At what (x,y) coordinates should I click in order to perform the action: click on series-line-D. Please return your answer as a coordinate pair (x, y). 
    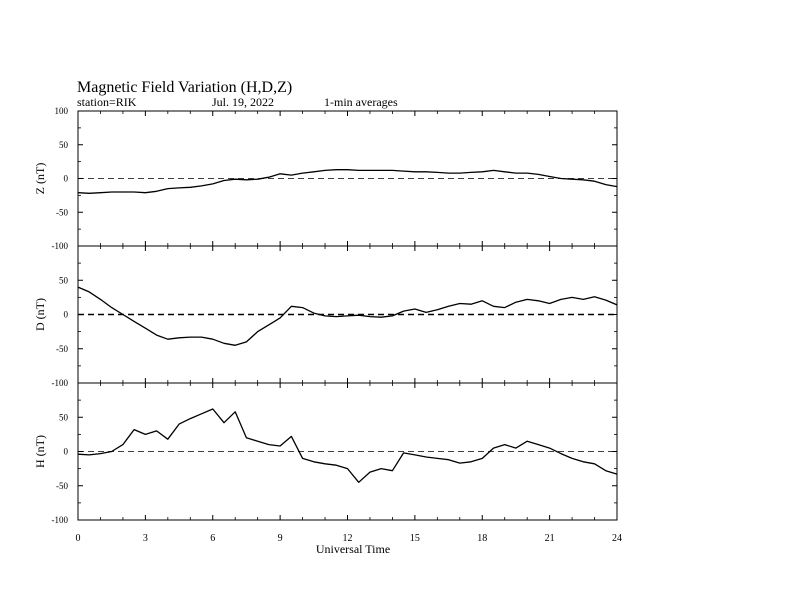
    Looking at the image, I should click on (347, 316).